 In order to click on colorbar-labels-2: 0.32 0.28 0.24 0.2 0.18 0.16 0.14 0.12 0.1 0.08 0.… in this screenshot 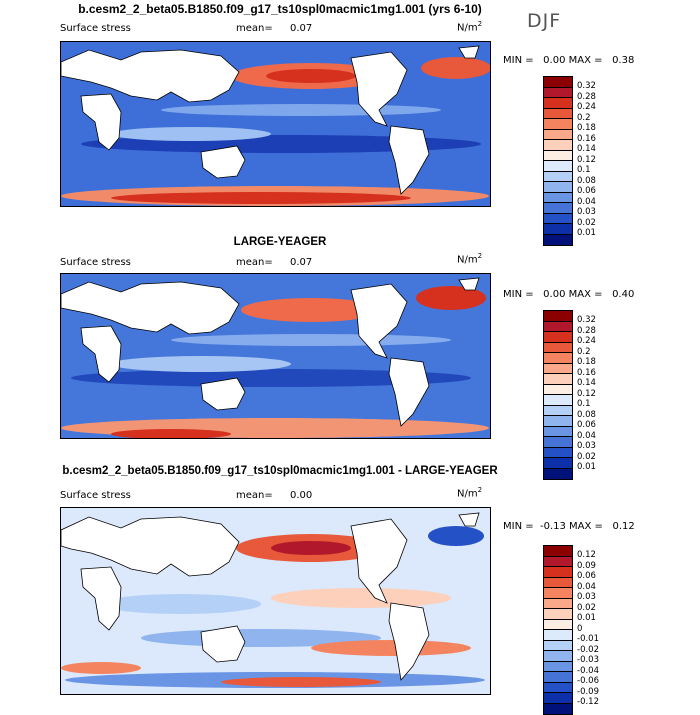, I will do `click(586, 393)`.